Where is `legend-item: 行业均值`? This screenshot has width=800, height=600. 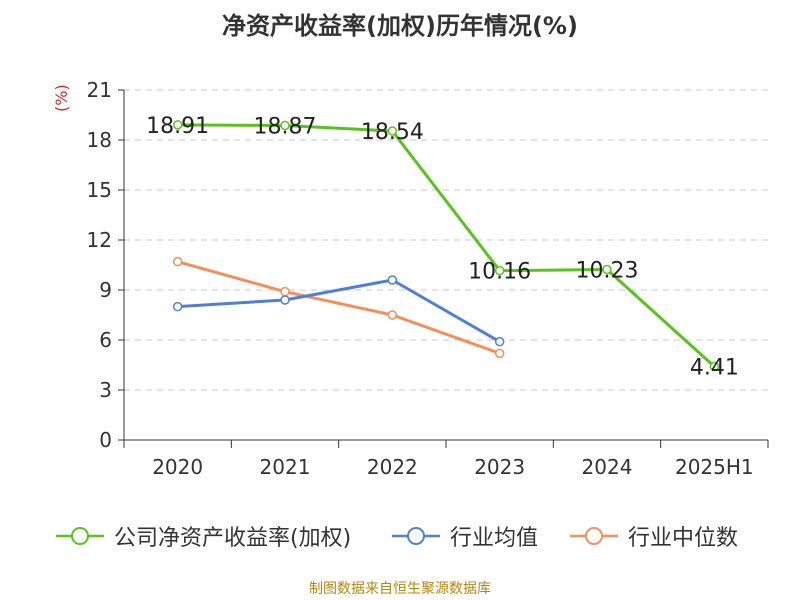 legend-item: 行业均值 is located at coordinates (465, 536).